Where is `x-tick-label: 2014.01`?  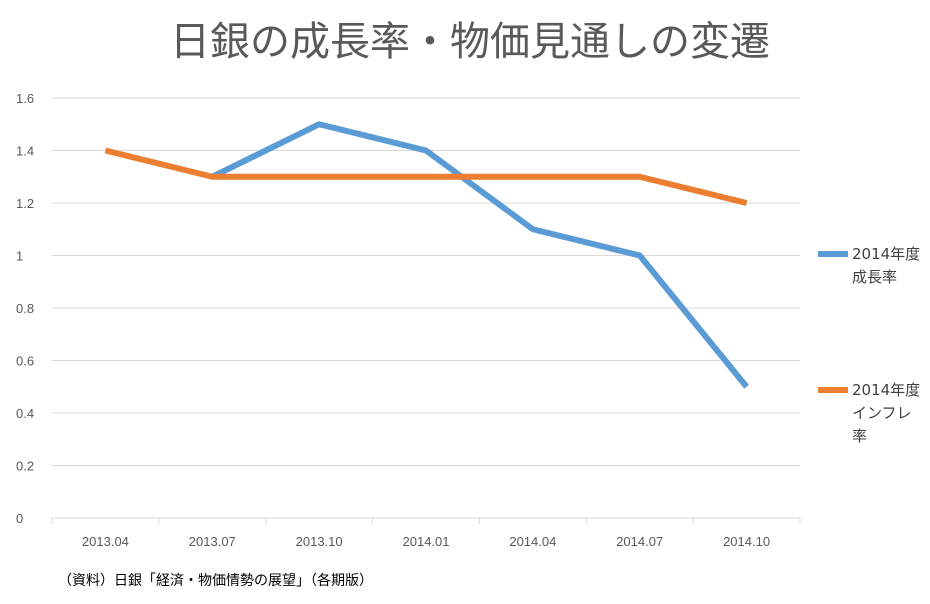
x-tick-label: 2014.01 is located at coordinates (426, 541).